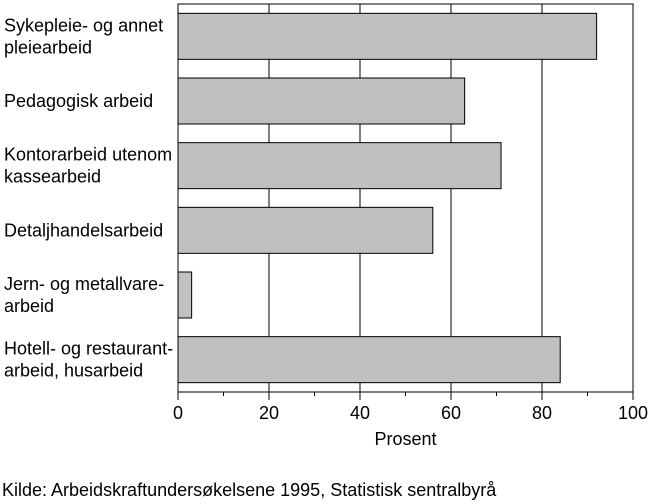  I want to click on category-label: Jern- og metallvare-, so click(84, 284).